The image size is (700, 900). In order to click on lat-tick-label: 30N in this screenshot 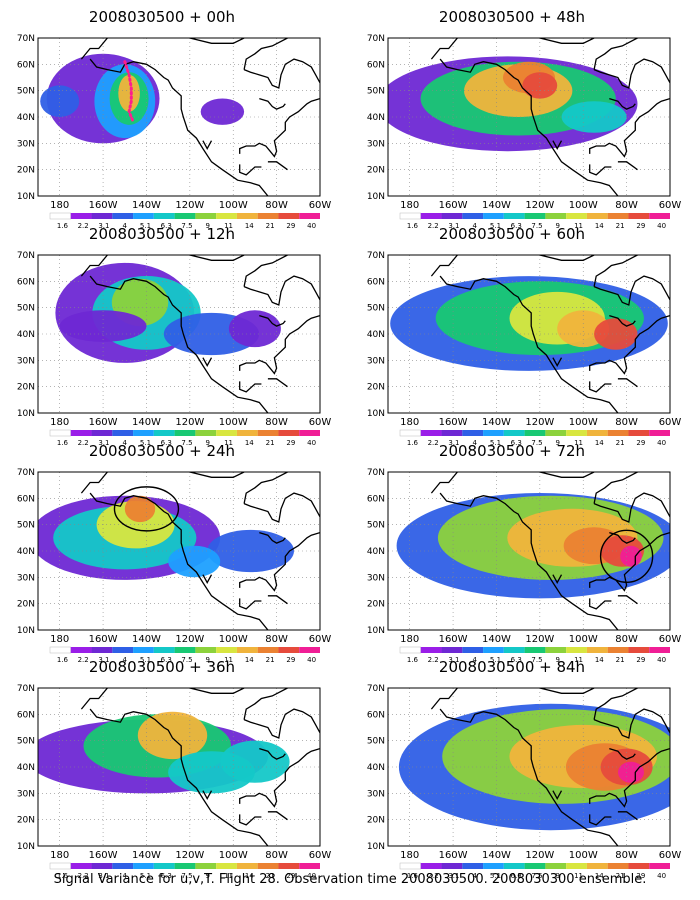, I will do `click(376, 144)`.